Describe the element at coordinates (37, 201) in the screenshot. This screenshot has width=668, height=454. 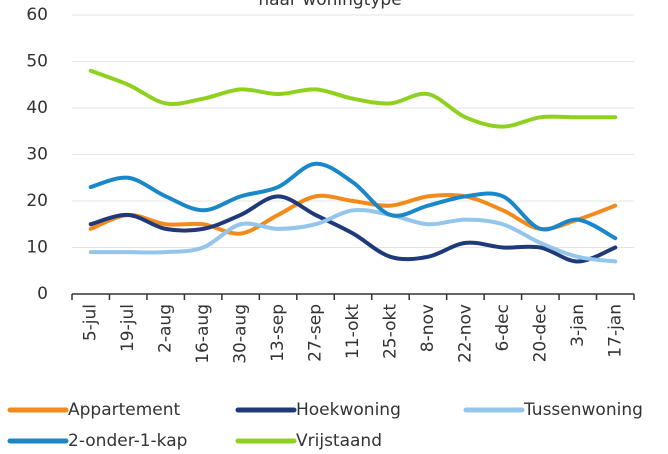
I see `y-tick-label: 20` at that location.